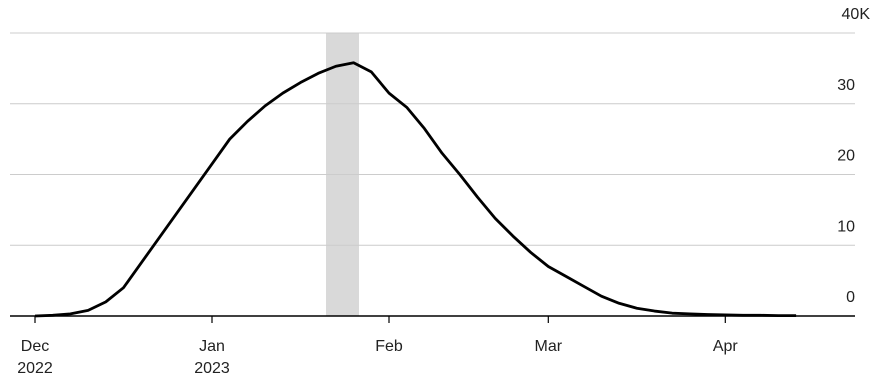  I want to click on y-tick-label: 0, so click(850, 297).